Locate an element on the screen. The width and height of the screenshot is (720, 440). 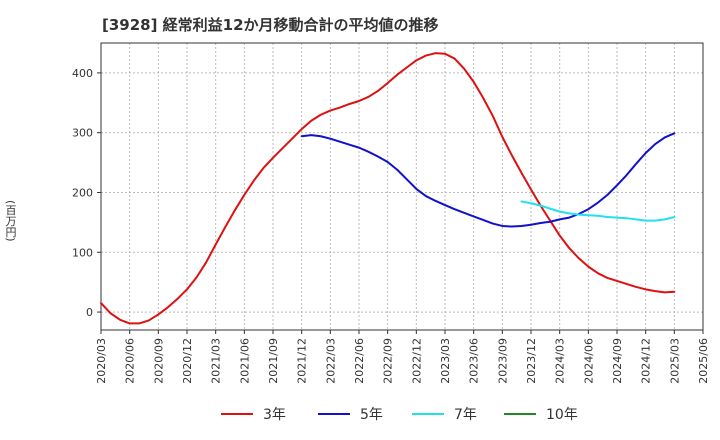
x-tick-label: 2020/09 is located at coordinates (158, 361).